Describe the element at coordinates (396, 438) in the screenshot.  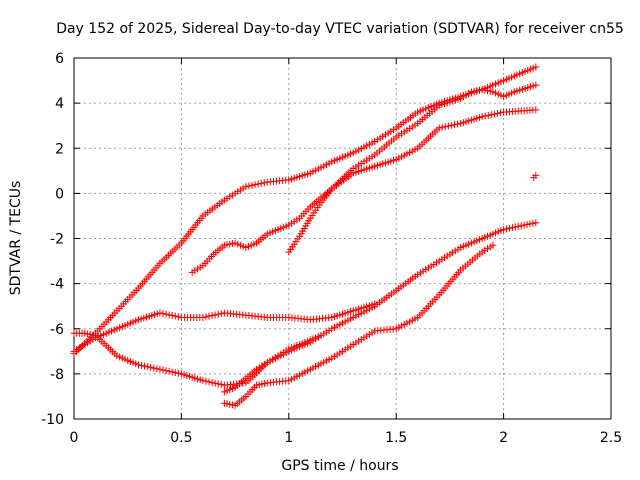
I see `x-tick-label: 1.5` at that location.